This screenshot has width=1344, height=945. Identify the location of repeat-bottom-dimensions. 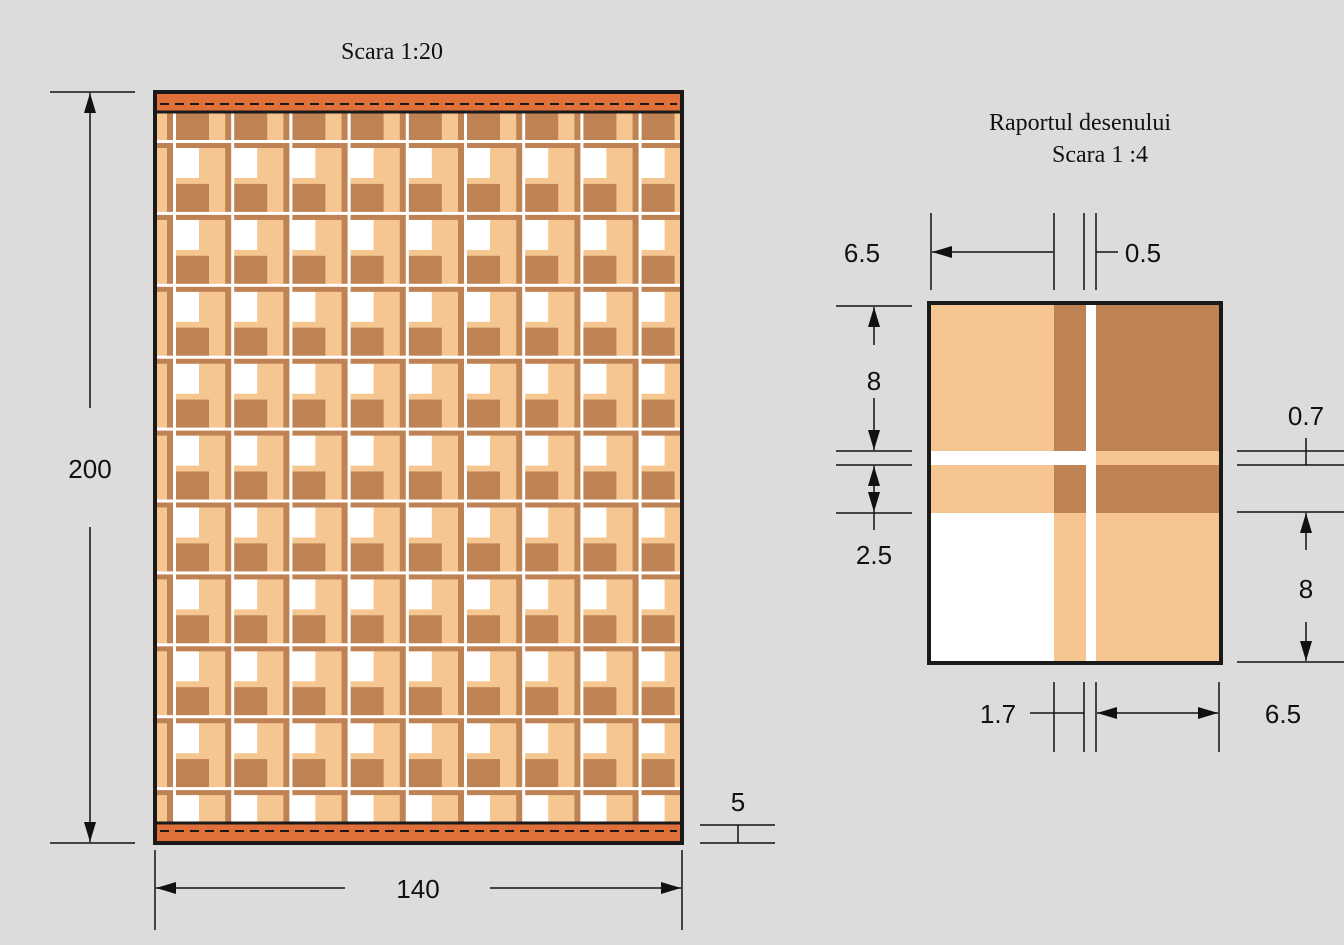
(1125, 717).